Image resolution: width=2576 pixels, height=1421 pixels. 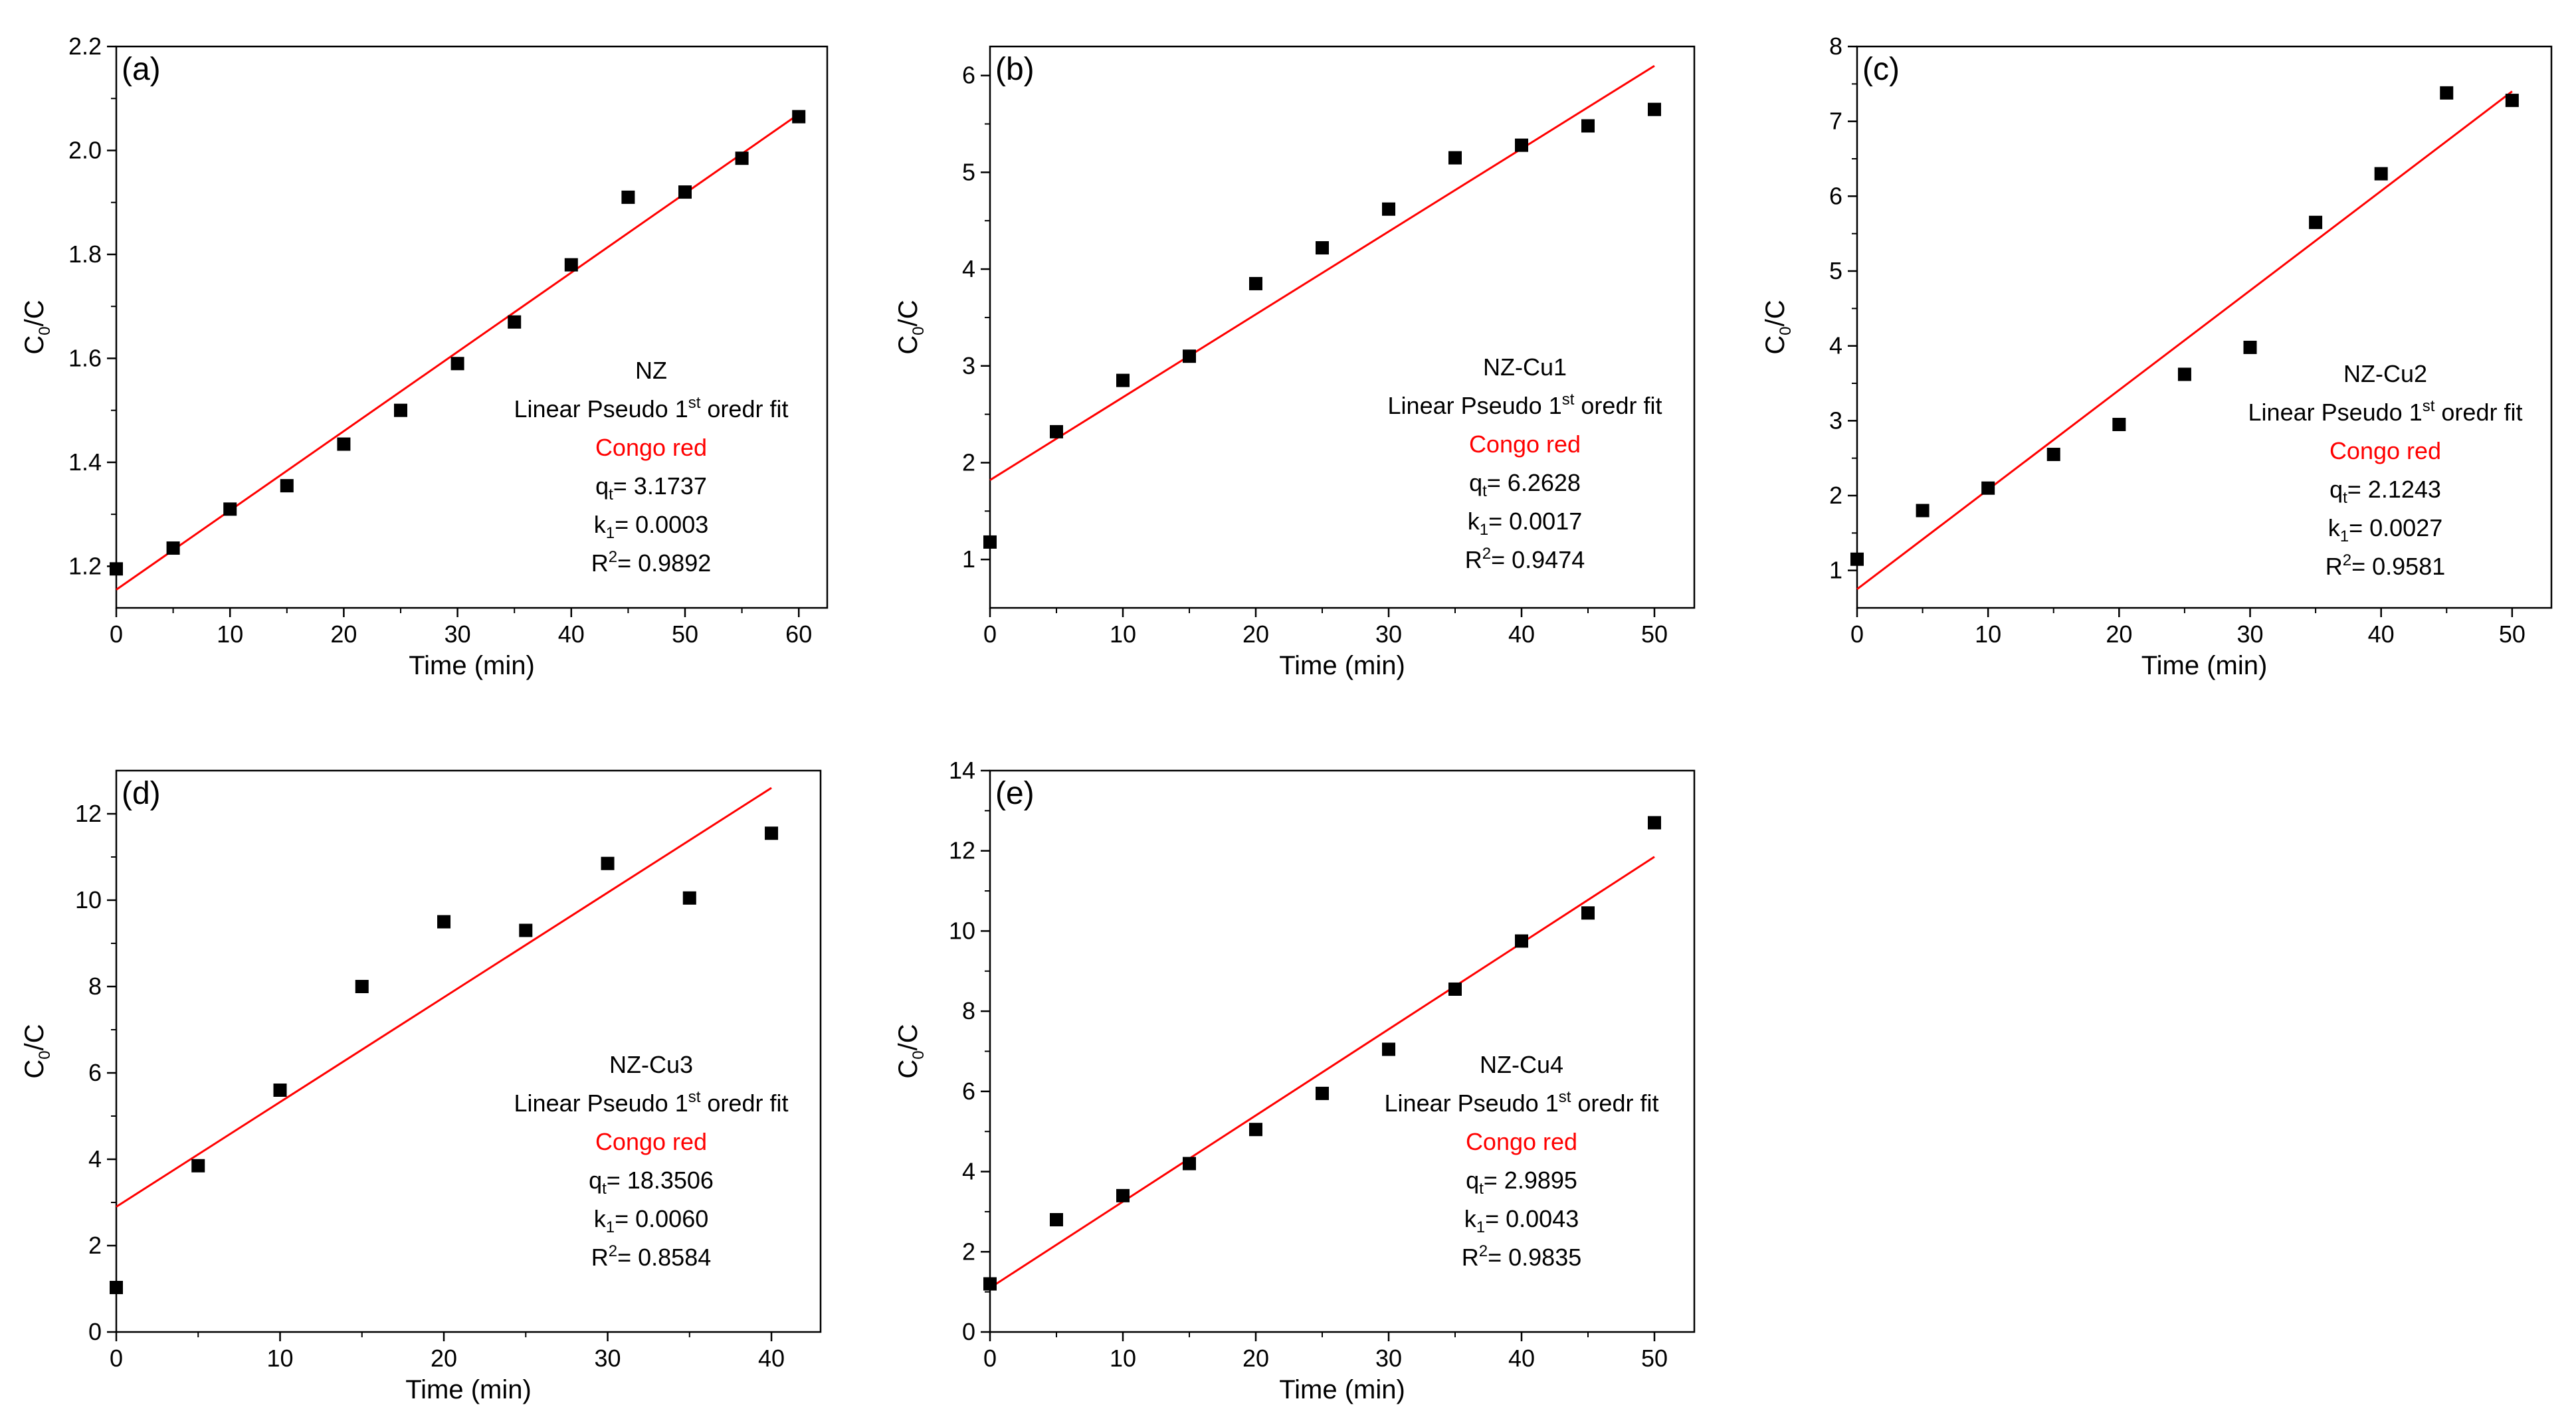 I want to click on y-tick-label: 3, so click(x=1835, y=420).